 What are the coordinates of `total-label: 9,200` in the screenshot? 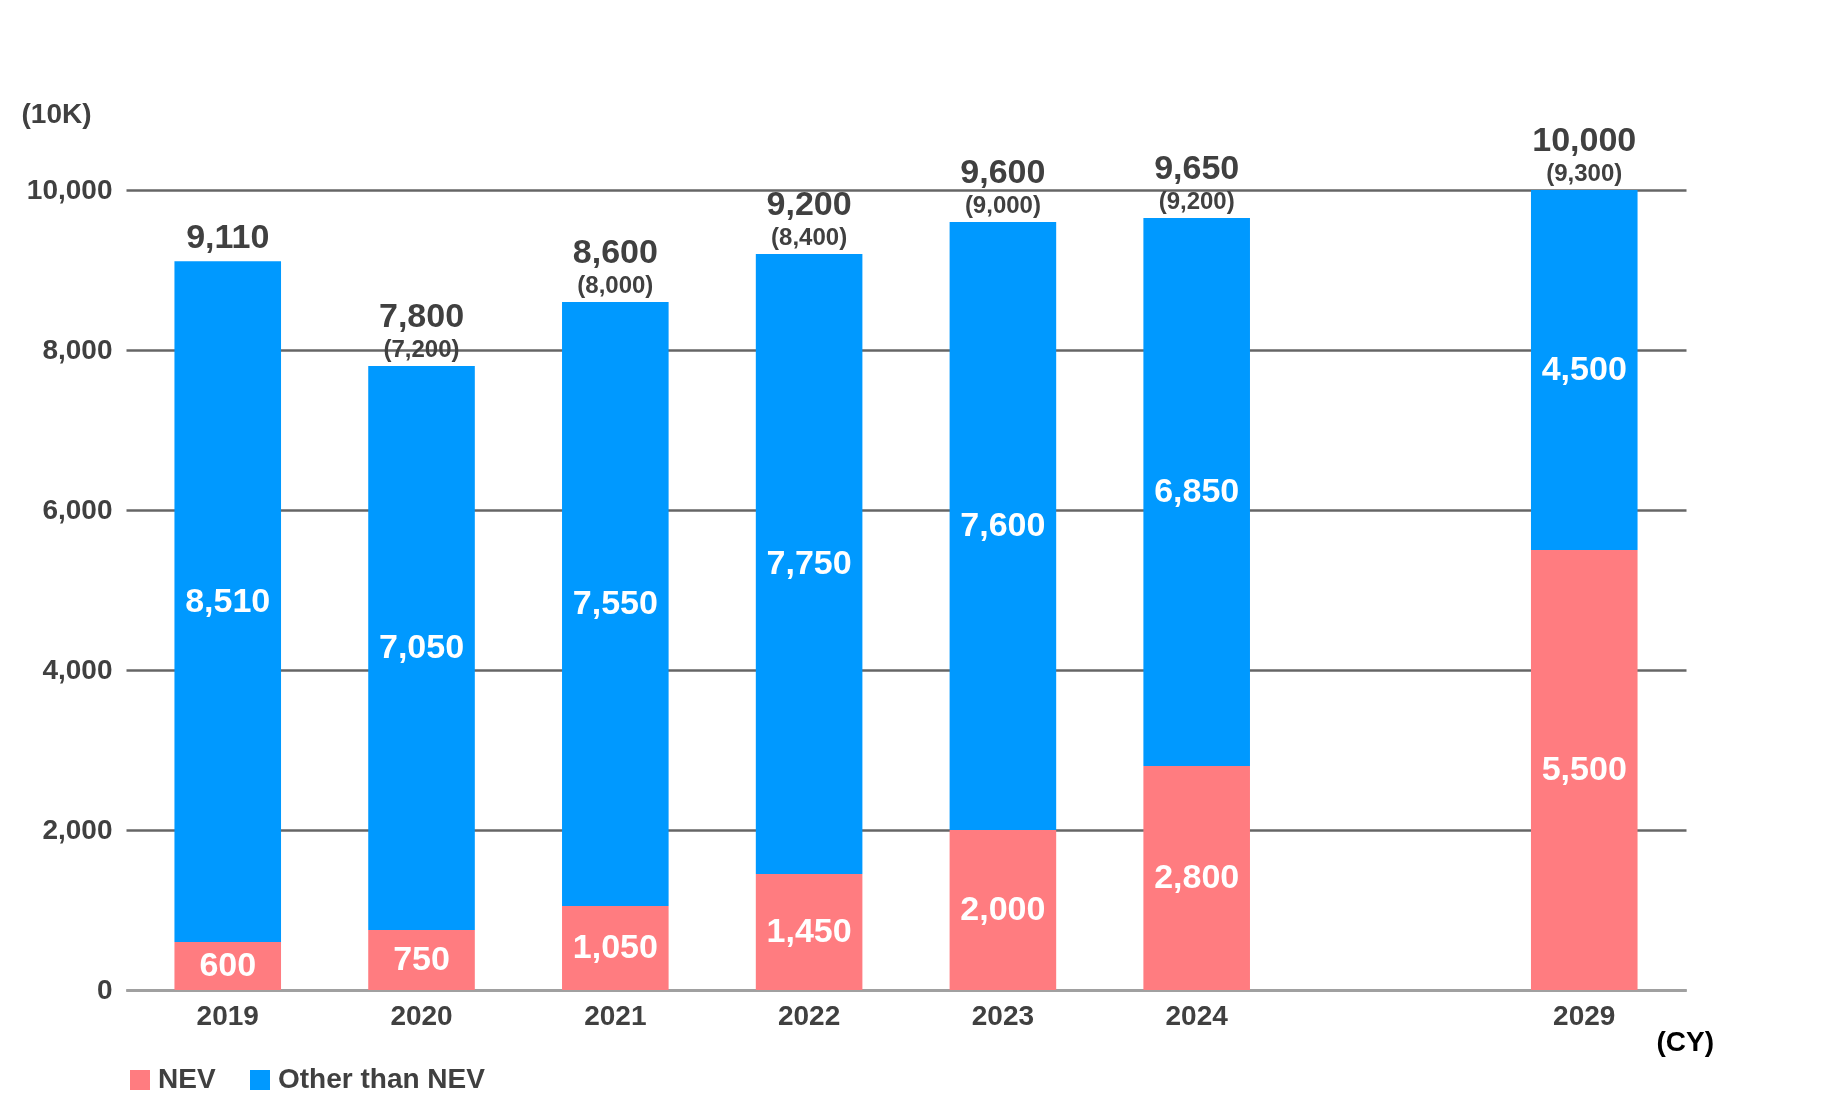 It's located at (809, 203).